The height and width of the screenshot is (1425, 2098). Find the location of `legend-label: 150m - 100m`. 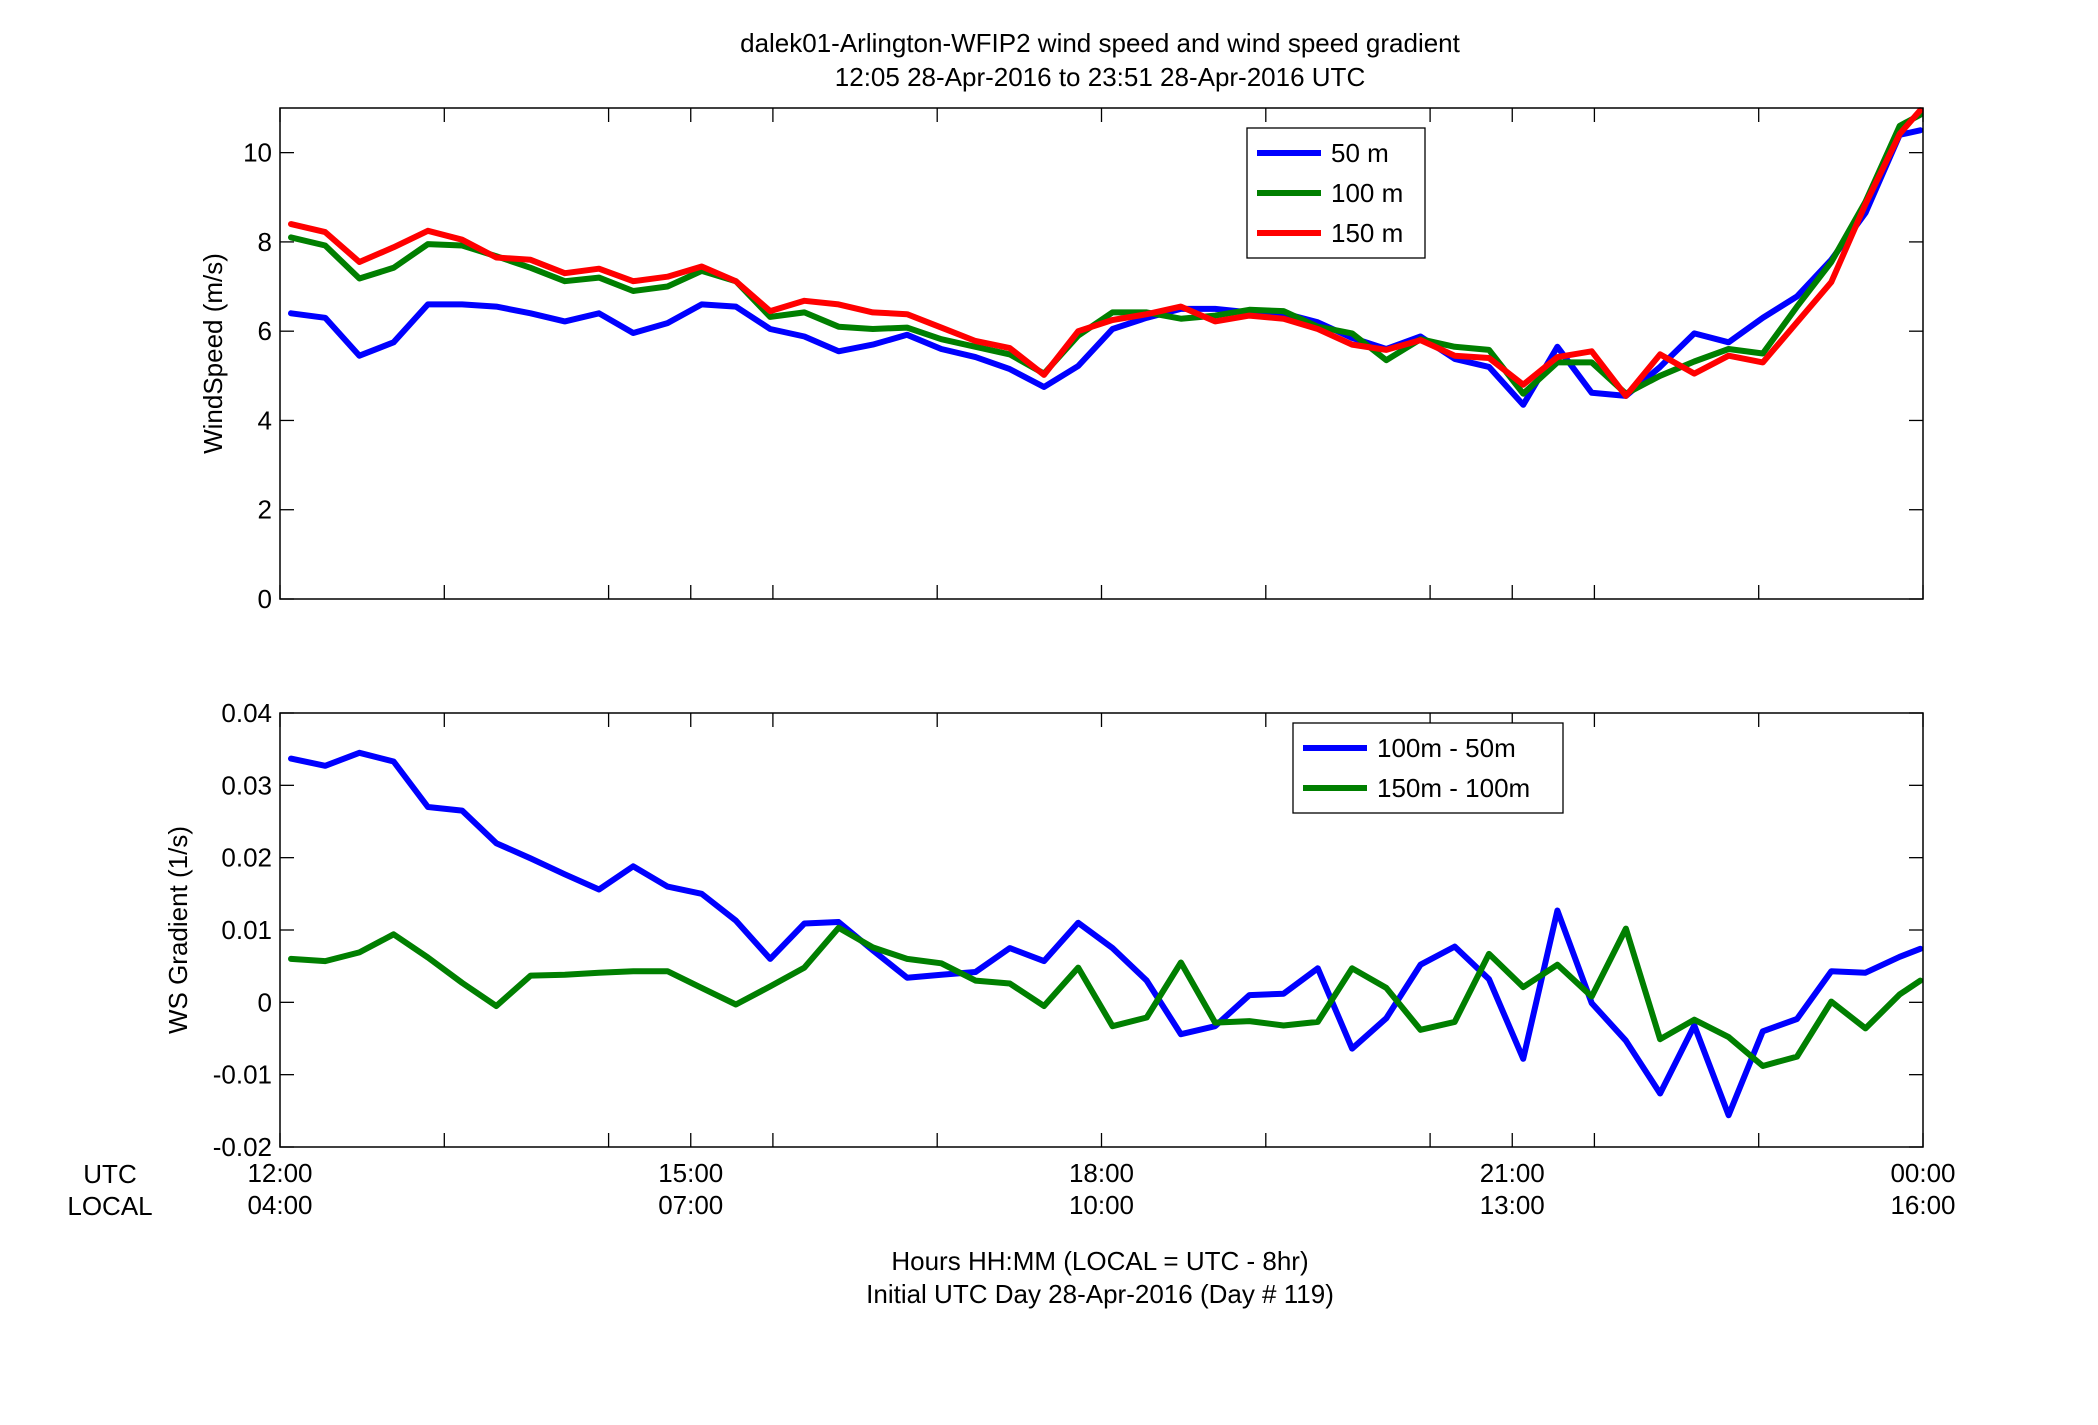

legend-label: 150m - 100m is located at coordinates (1453, 788).